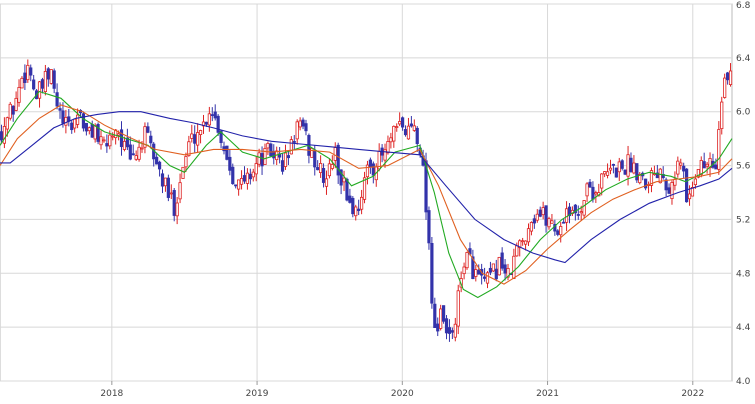 The height and width of the screenshot is (404, 755). I want to click on y-tick-label: 6.0, so click(743, 113).